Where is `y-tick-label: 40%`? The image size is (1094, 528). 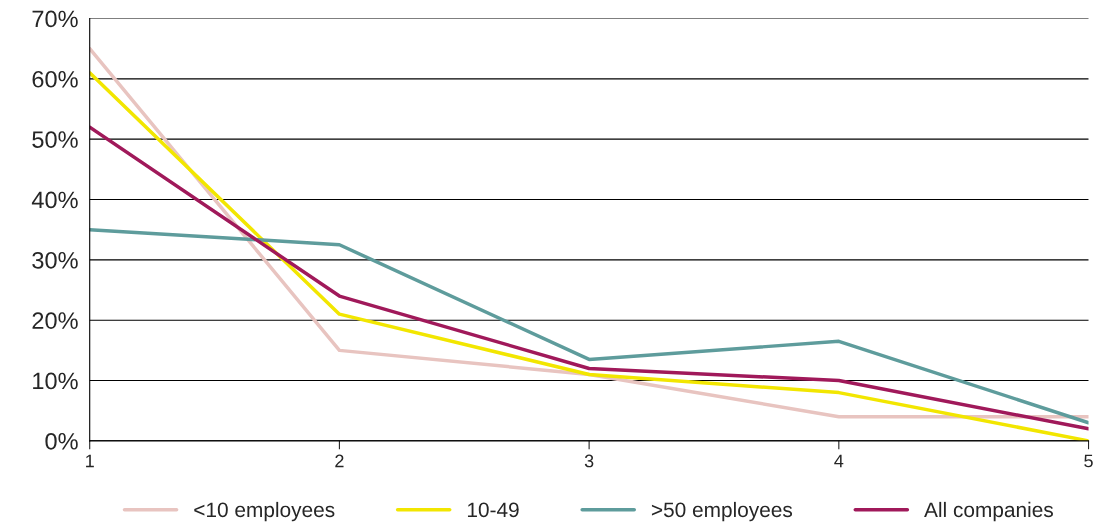
y-tick-label: 40% is located at coordinates (54, 200).